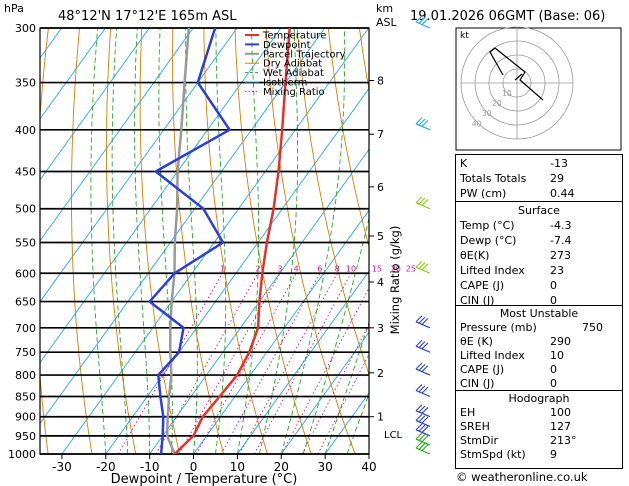  What do you see at coordinates (25, 417) in the screenshot?
I see `pressure-tick-label: 900` at bounding box center [25, 417].